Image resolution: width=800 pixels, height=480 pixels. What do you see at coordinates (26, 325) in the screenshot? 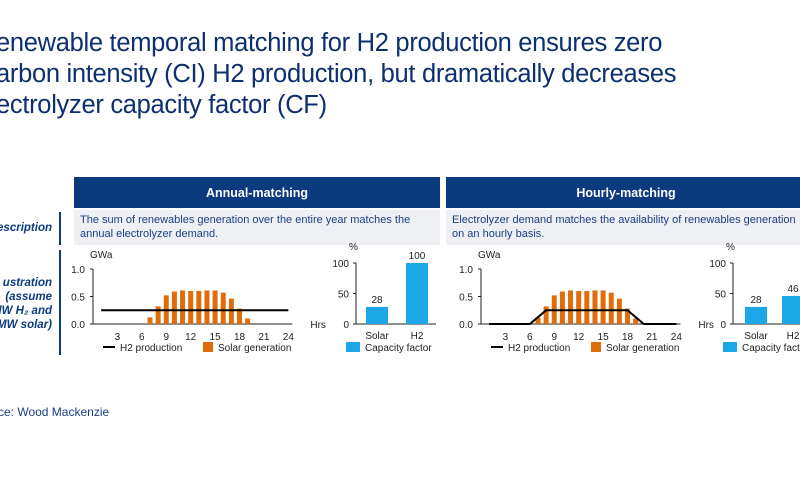
I see `row-label-line: MW solar)` at bounding box center [26, 325].